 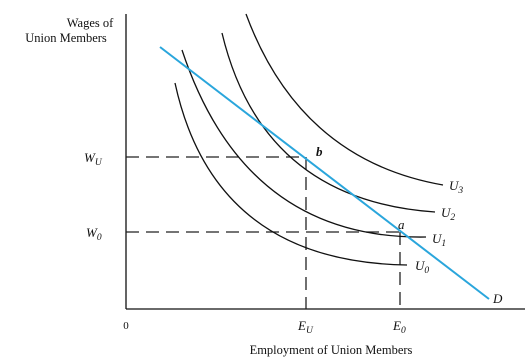 I want to click on employment-label-eu-sub: U, so click(x=310, y=331).